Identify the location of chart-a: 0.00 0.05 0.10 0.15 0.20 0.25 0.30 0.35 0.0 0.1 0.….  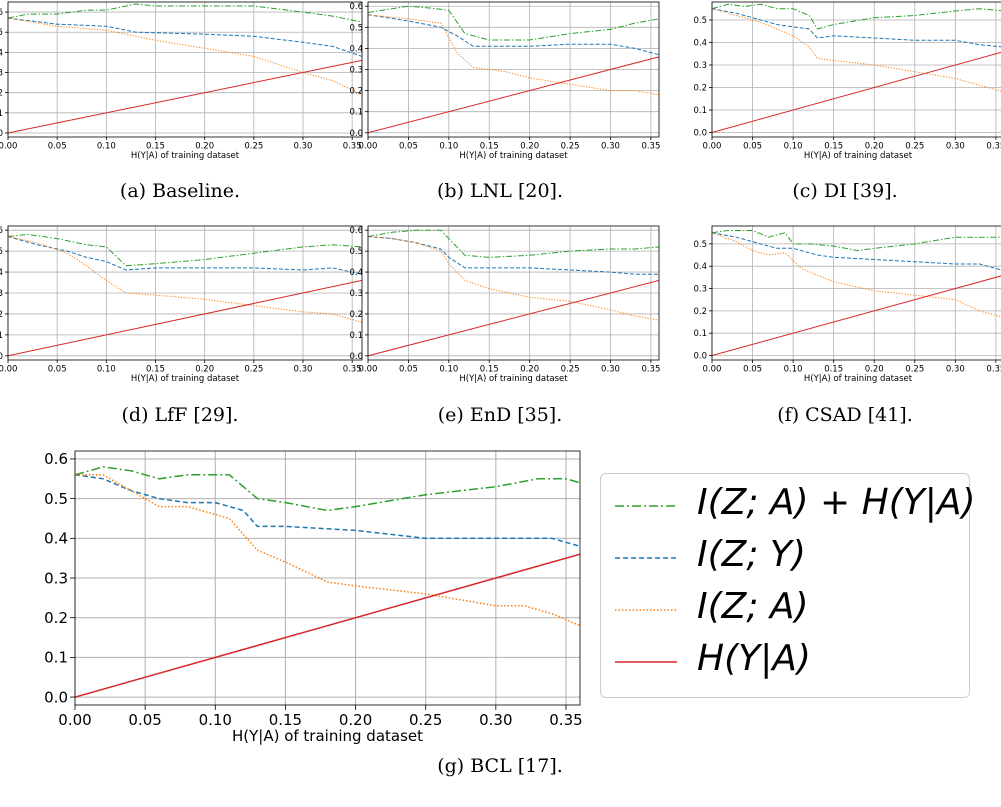
(181, 81).